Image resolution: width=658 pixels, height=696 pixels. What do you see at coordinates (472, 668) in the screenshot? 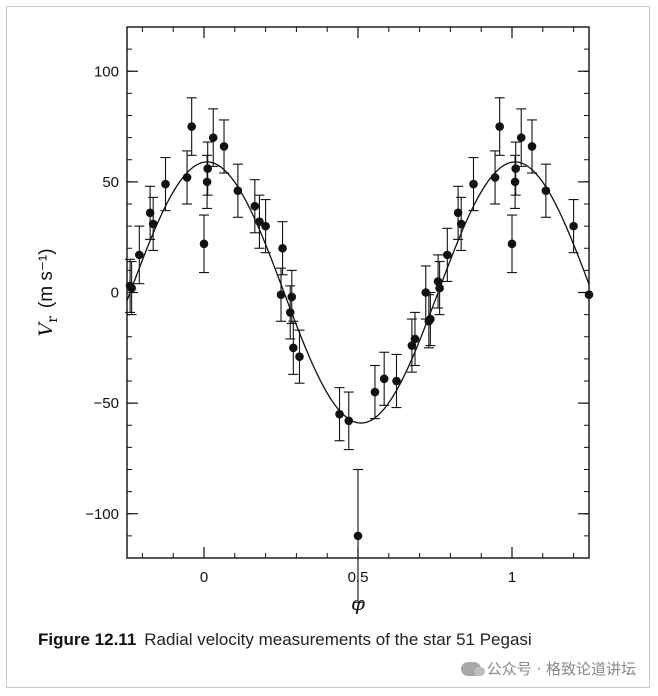
I see `wechat-icon` at bounding box center [472, 668].